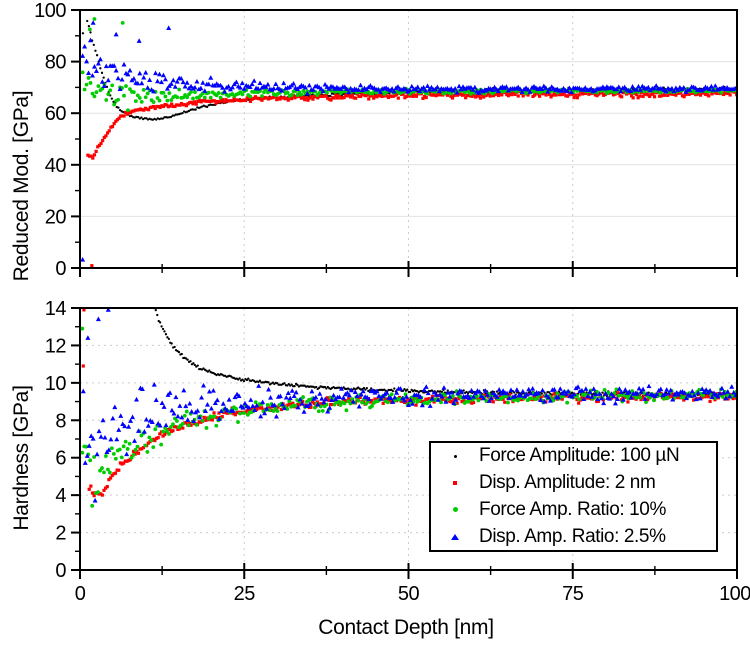 This screenshot has width=750, height=645. I want to click on y-tick-label: 8, so click(60, 421).